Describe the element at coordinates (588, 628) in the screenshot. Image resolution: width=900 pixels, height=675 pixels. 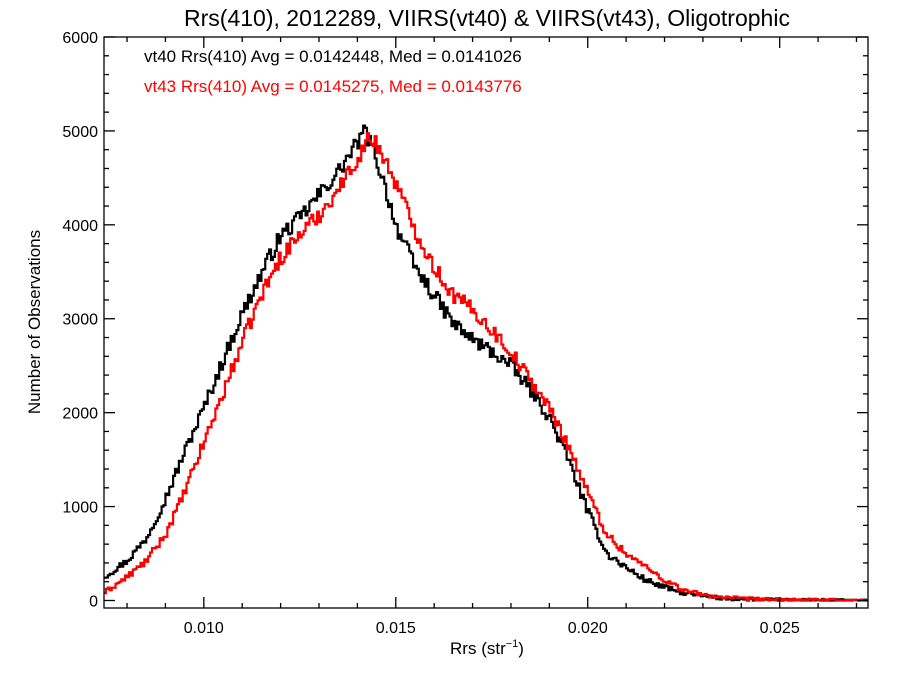
I see `x-tick-label: 0.020` at that location.